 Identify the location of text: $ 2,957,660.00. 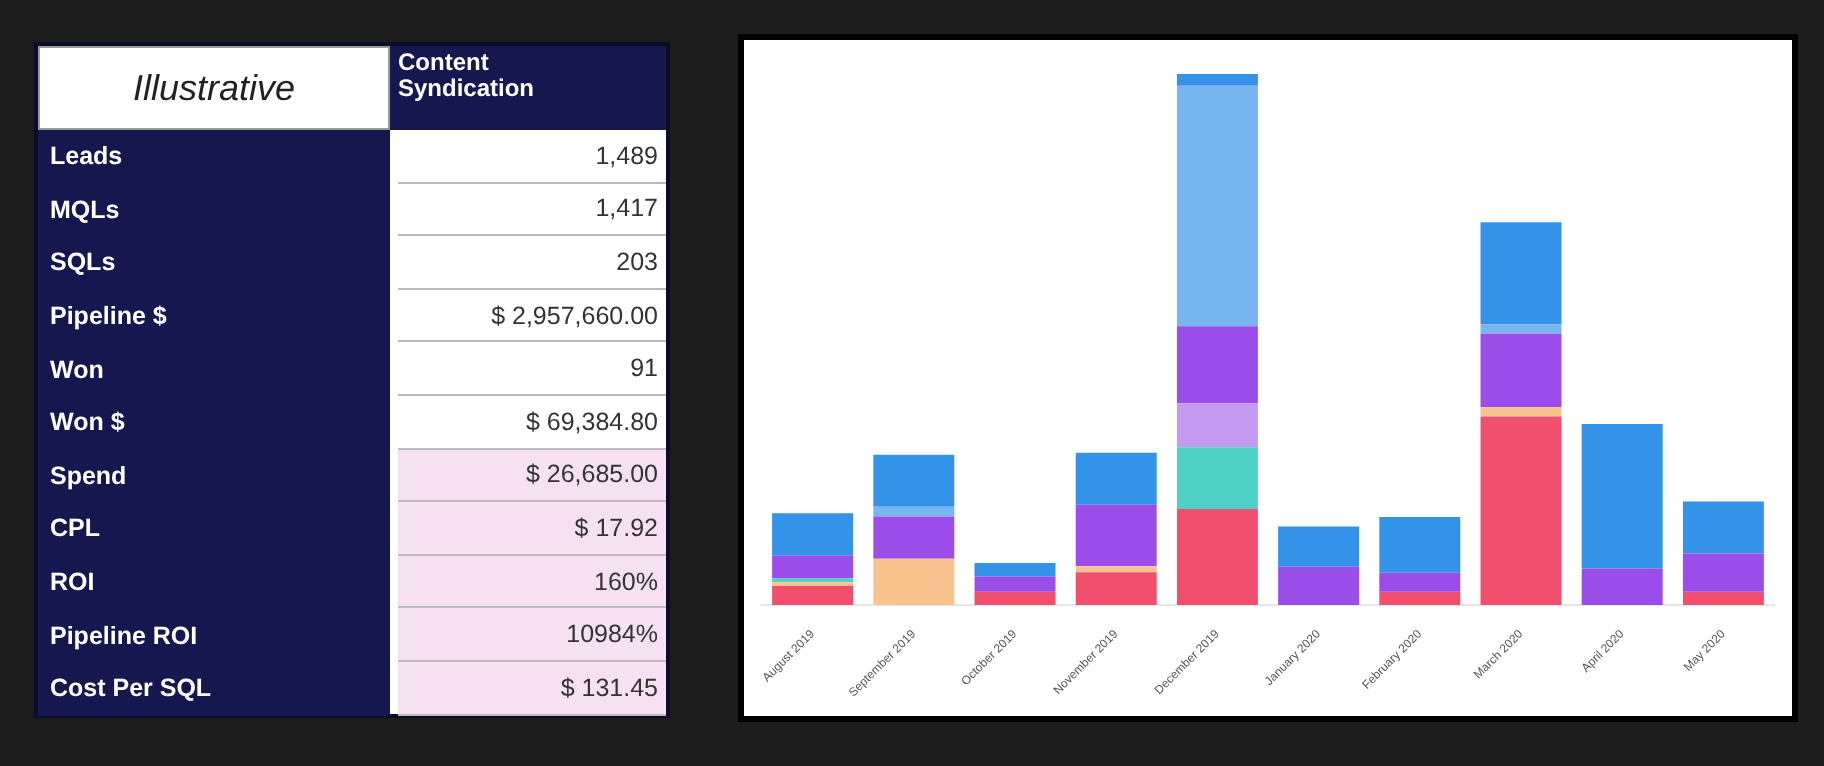
(574, 315).